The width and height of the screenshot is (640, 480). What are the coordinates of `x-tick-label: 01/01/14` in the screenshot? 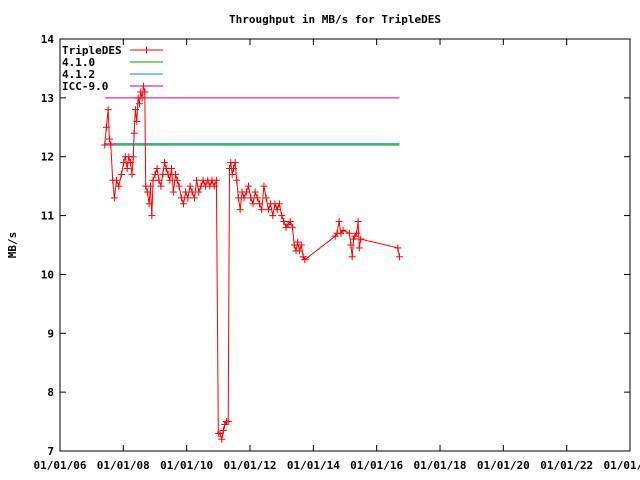 It's located at (313, 465).